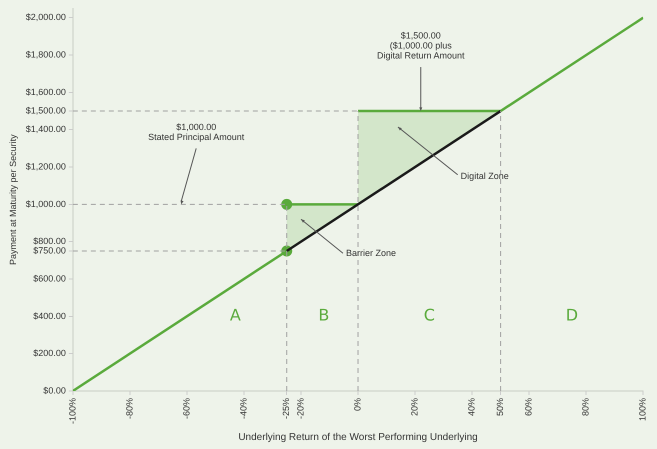 This screenshot has width=657, height=449. Describe the element at coordinates (54, 390) in the screenshot. I see `y-tick-label: $0.00` at that location.